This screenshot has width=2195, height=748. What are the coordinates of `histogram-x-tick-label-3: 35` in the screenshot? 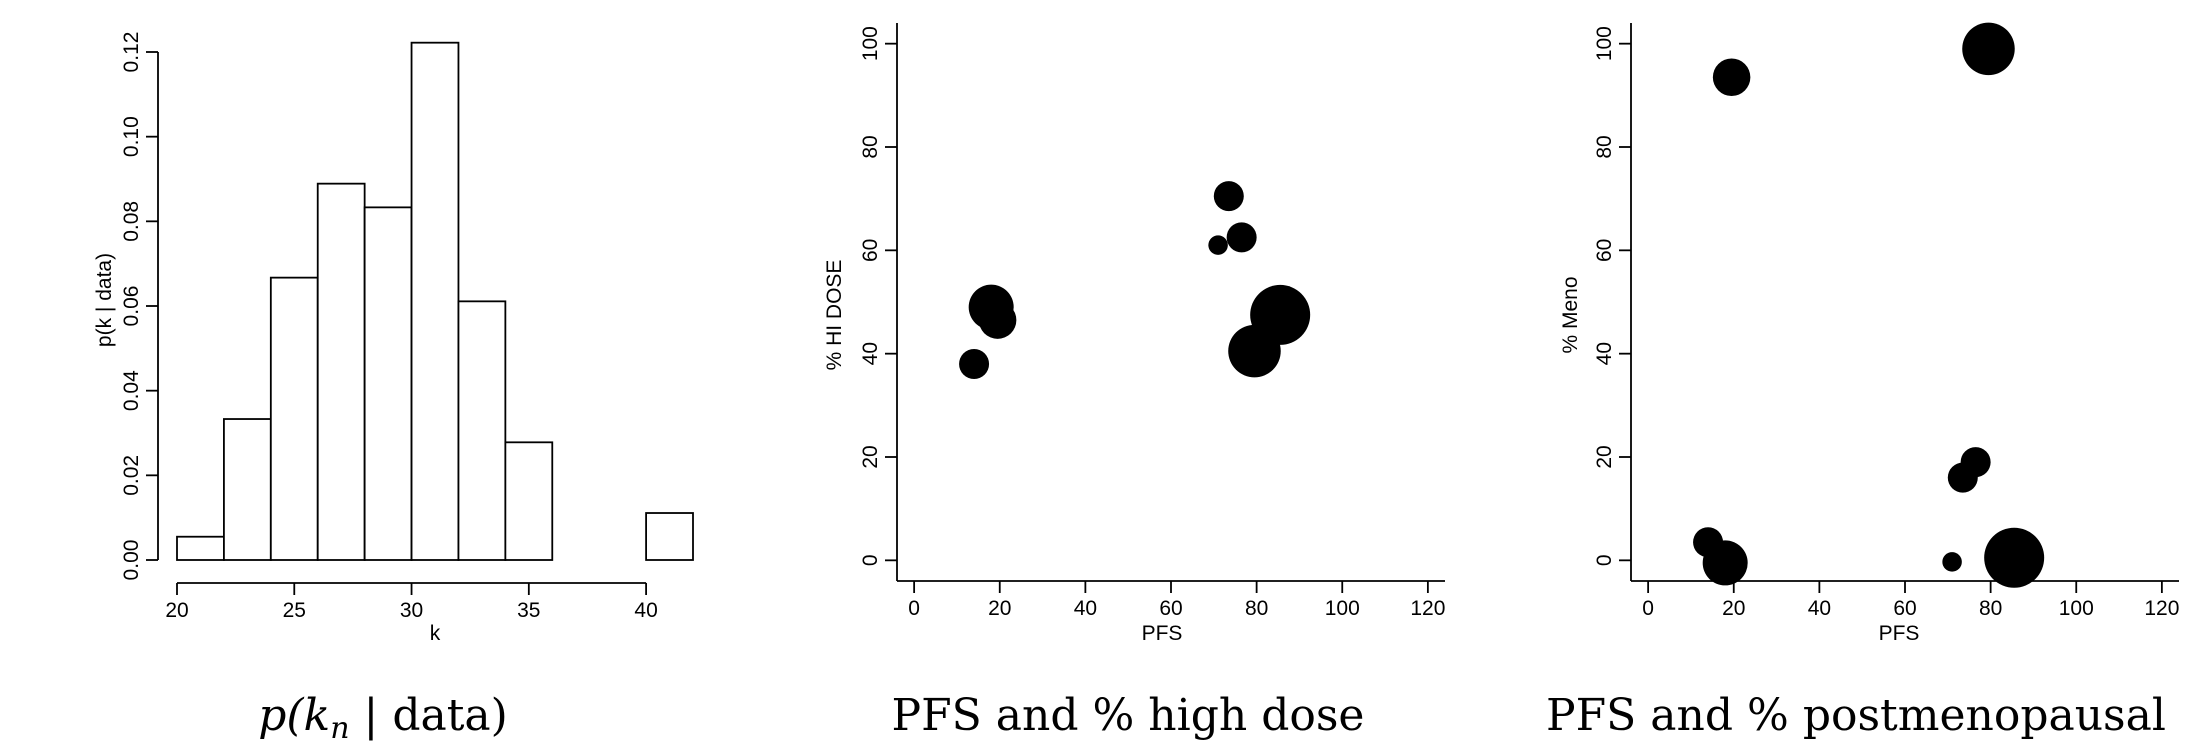 It's located at (528, 610).